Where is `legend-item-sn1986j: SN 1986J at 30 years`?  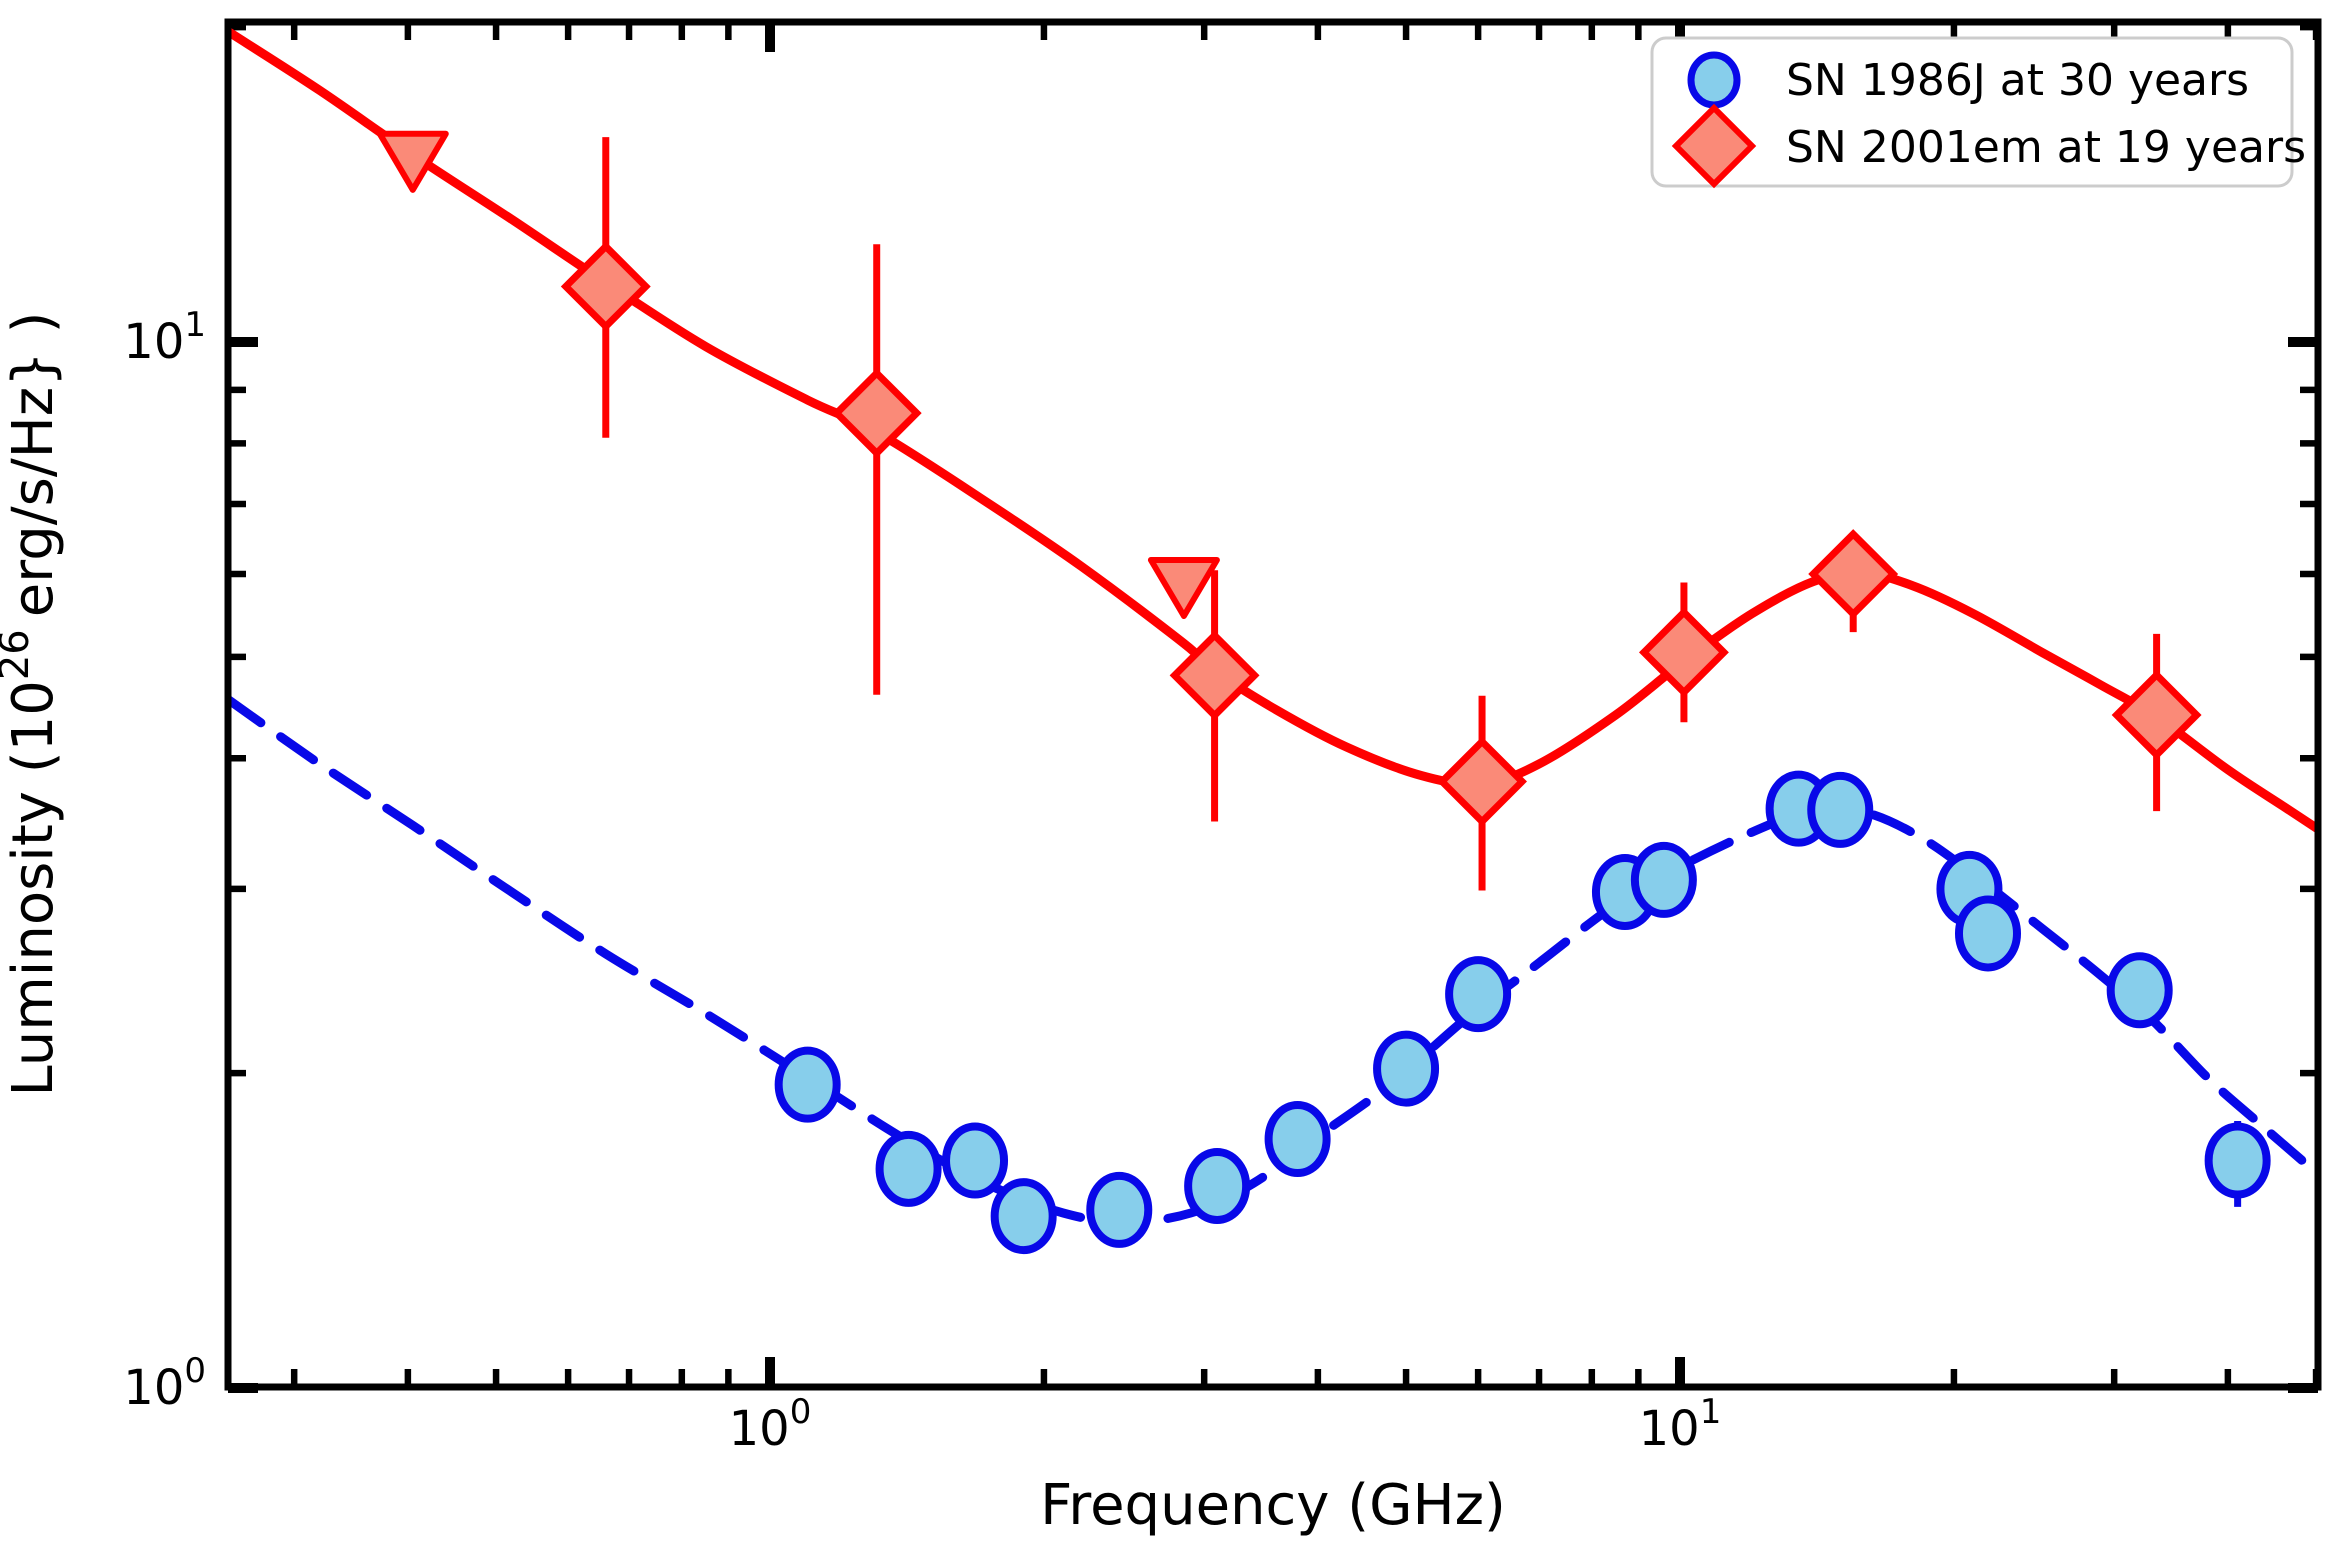 legend-item-sn1986j: SN 1986J at 30 years is located at coordinates (1968, 80).